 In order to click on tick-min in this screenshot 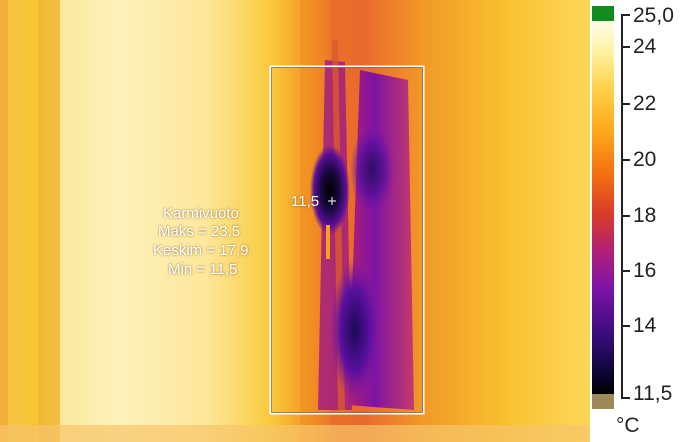, I will do `click(625, 398)`.